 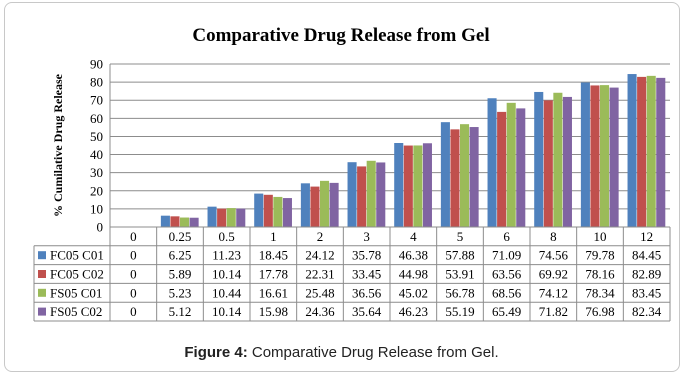 I want to click on chart-title: Comparative Drug Release from Gel, so click(x=340, y=35).